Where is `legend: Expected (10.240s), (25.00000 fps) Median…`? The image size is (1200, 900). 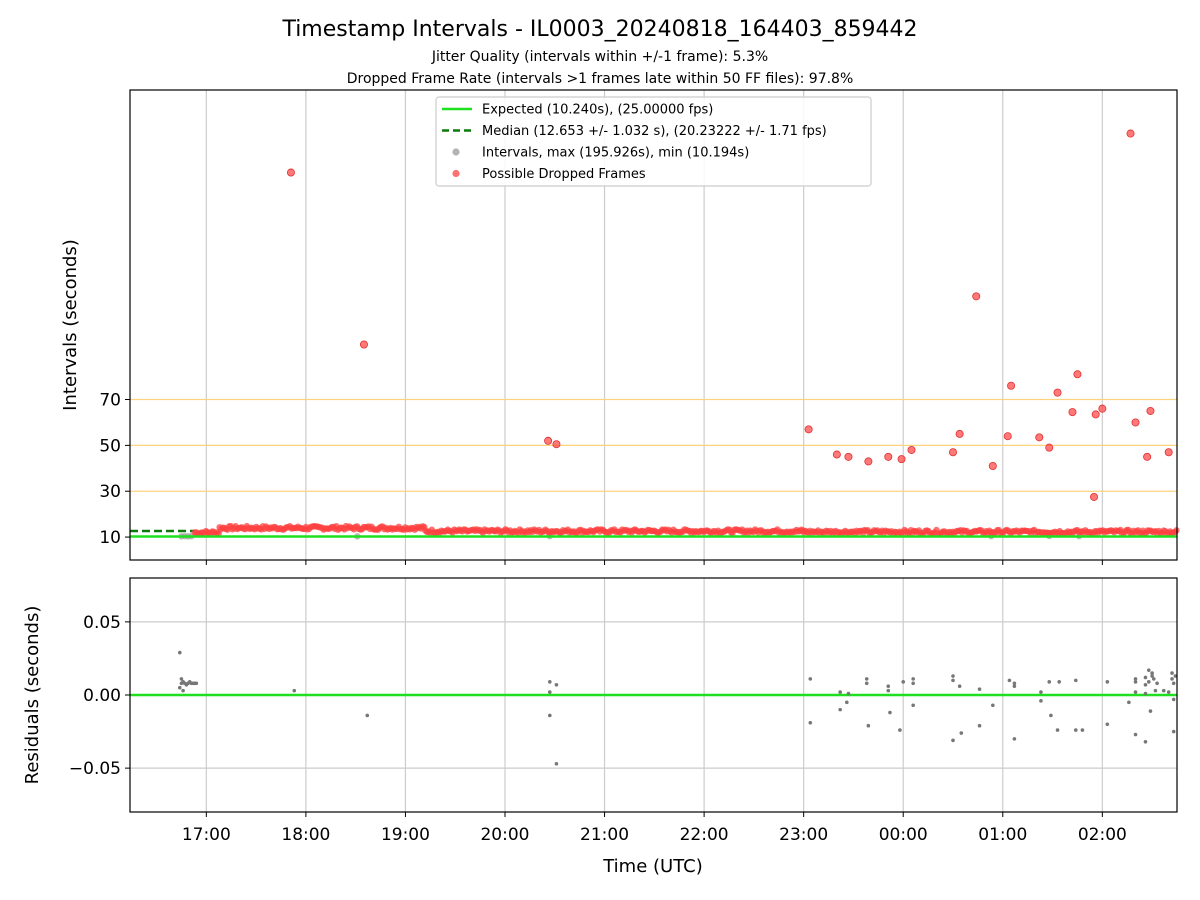
legend: Expected (10.240s), (25.00000 fps) Median… is located at coordinates (653, 141).